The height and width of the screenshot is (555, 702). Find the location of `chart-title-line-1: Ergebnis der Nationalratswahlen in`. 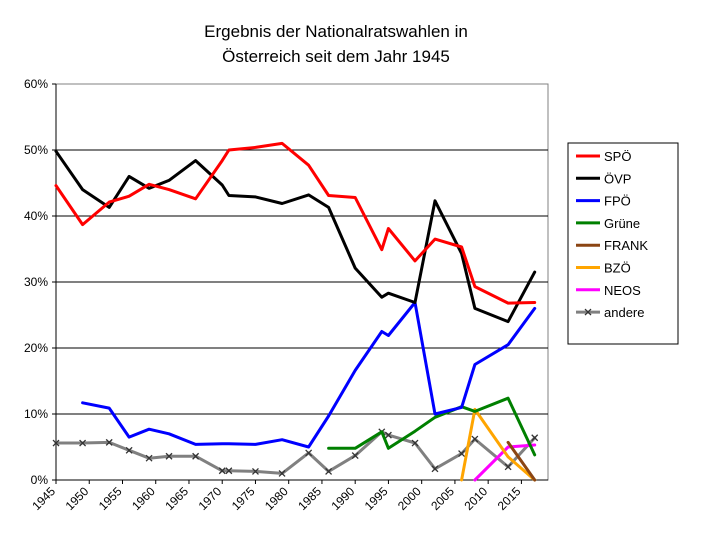

chart-title-line-1: Ergebnis der Nationalratswahlen in is located at coordinates (336, 31).